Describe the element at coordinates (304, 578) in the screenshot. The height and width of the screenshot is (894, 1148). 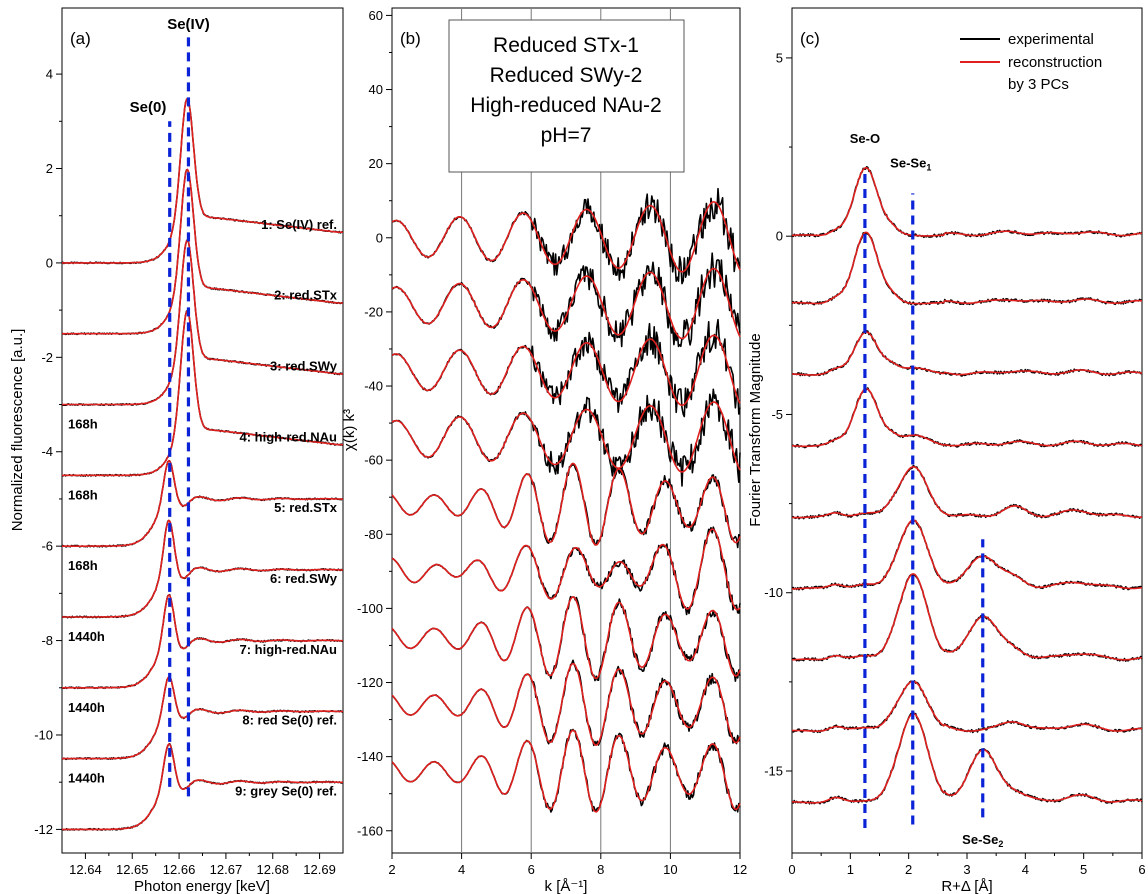
I see `spectrum-label: 6: red.SWy` at that location.